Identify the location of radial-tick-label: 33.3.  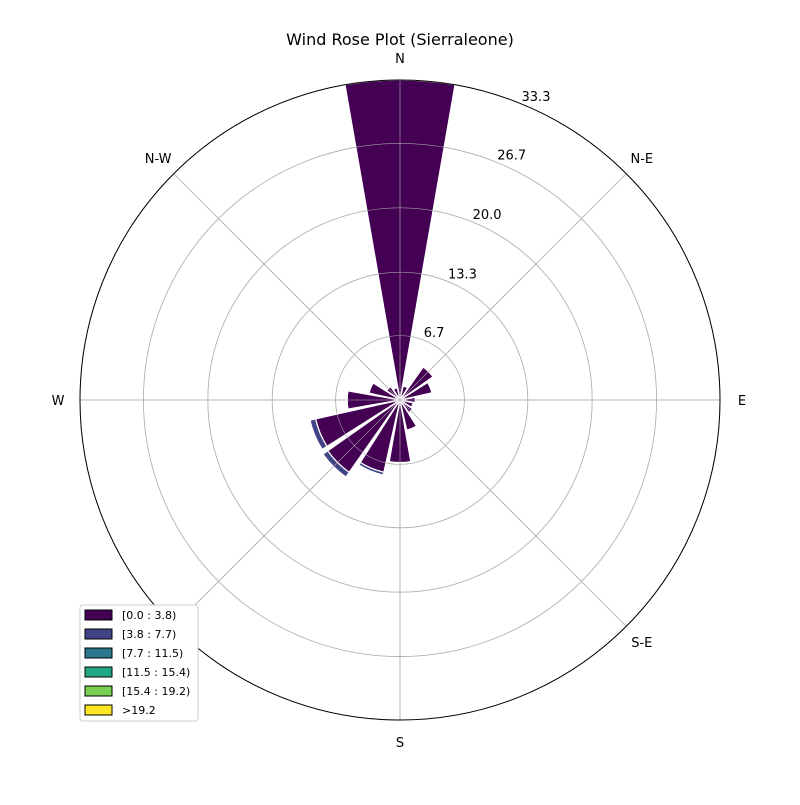
(536, 97).